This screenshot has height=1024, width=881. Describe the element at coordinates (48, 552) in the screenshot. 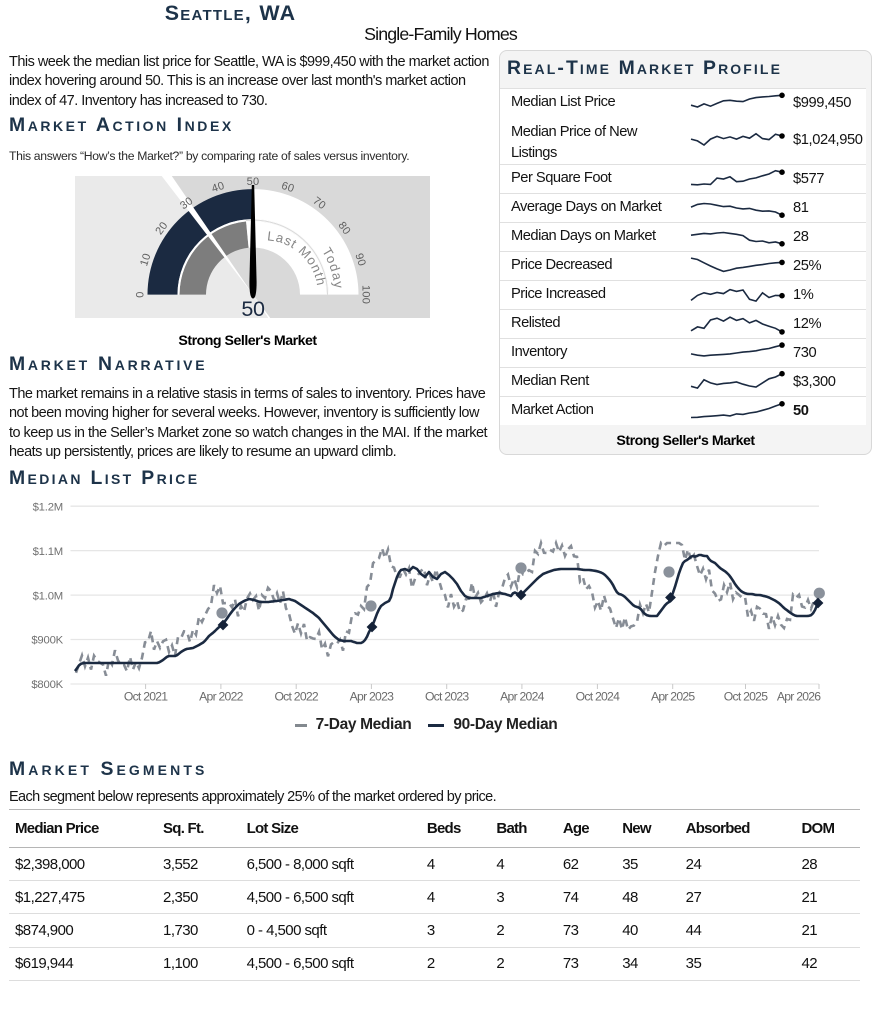

I see `svg-text: $1.1M` at that location.